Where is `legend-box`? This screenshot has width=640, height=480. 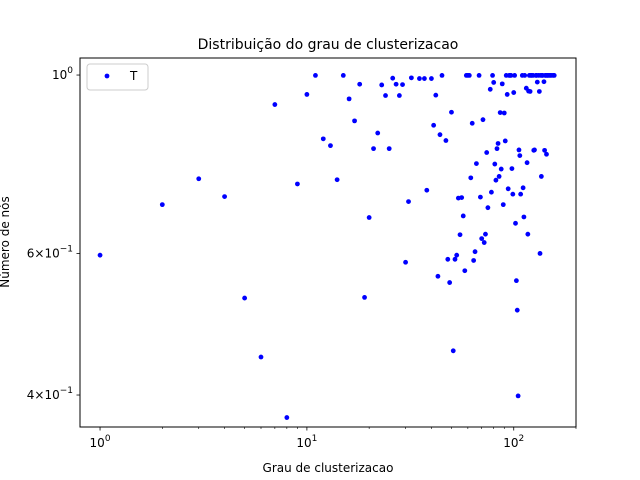
legend-box is located at coordinates (117, 77).